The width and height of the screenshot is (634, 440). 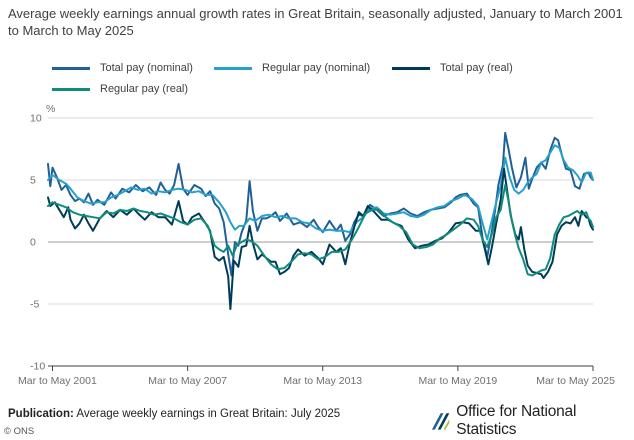 What do you see at coordinates (146, 68) in the screenshot?
I see `legend-label-total-pay-nominal: Total pay (nominal)` at bounding box center [146, 68].